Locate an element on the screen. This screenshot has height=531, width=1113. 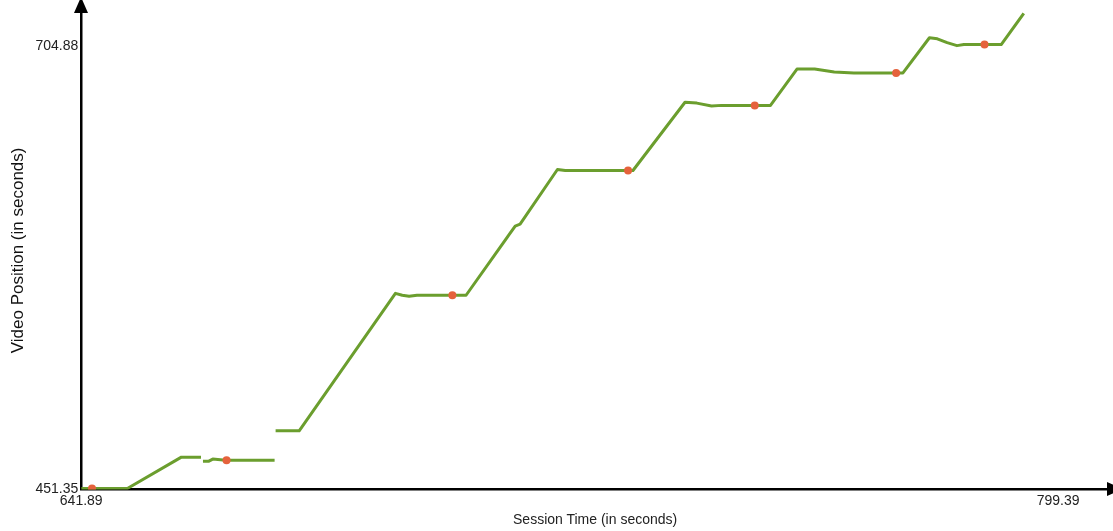
y-axis-title: Video Position (in seconds) is located at coordinates (17, 250).